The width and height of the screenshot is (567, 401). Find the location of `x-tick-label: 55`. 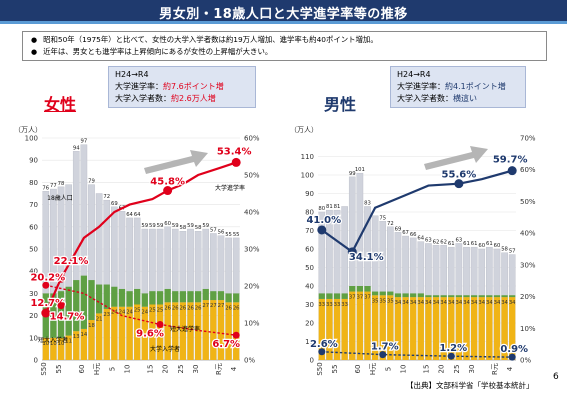

x-tick-label: 55 is located at coordinates (335, 369).